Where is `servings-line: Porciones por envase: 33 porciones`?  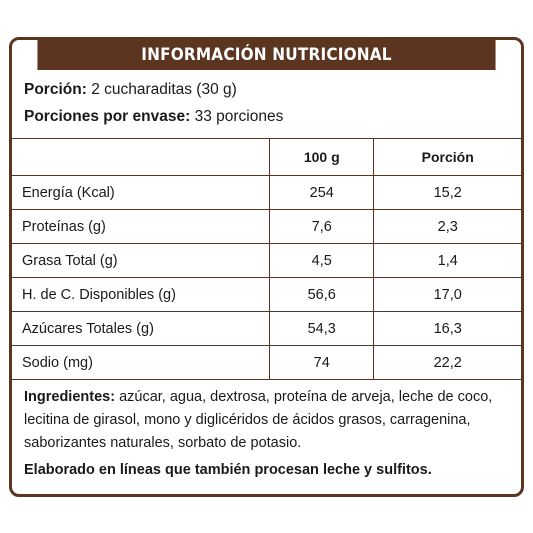
servings-line: Porciones por envase: 33 porciones is located at coordinates (153, 117).